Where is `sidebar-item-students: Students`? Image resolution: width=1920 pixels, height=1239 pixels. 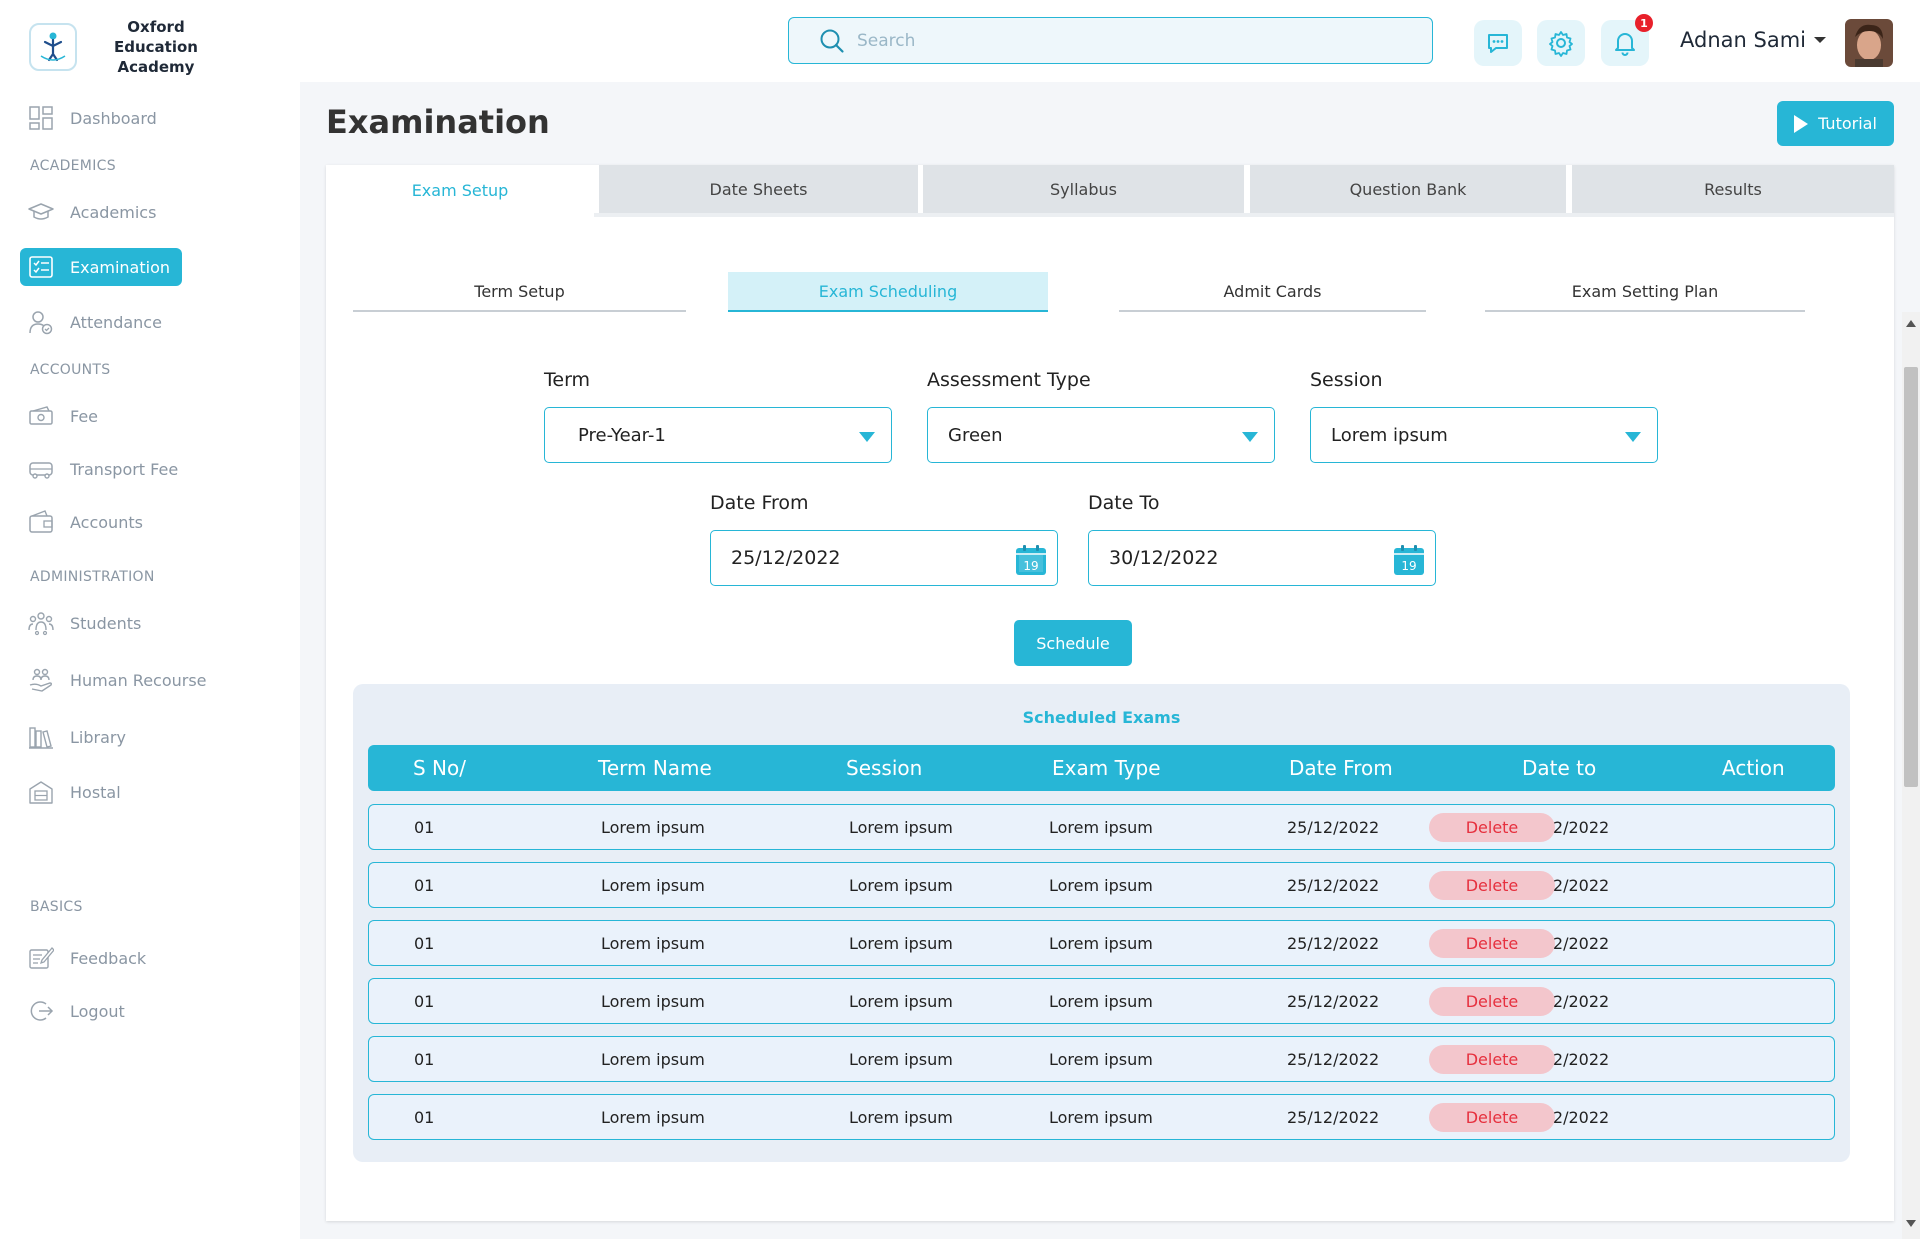
sidebar-item-students: Students is located at coordinates (86, 623).